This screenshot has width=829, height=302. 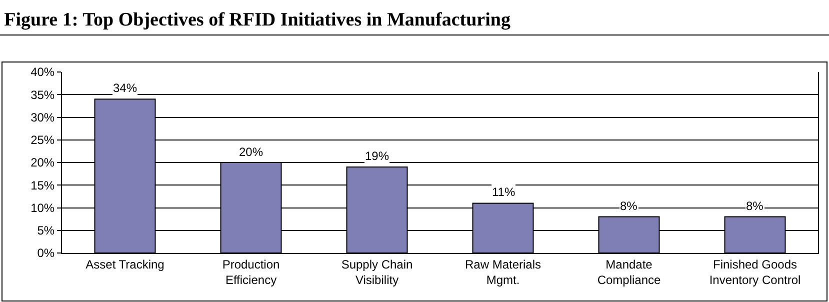 What do you see at coordinates (251, 272) in the screenshot?
I see `x-tick-label: Production Efficiency` at bounding box center [251, 272].